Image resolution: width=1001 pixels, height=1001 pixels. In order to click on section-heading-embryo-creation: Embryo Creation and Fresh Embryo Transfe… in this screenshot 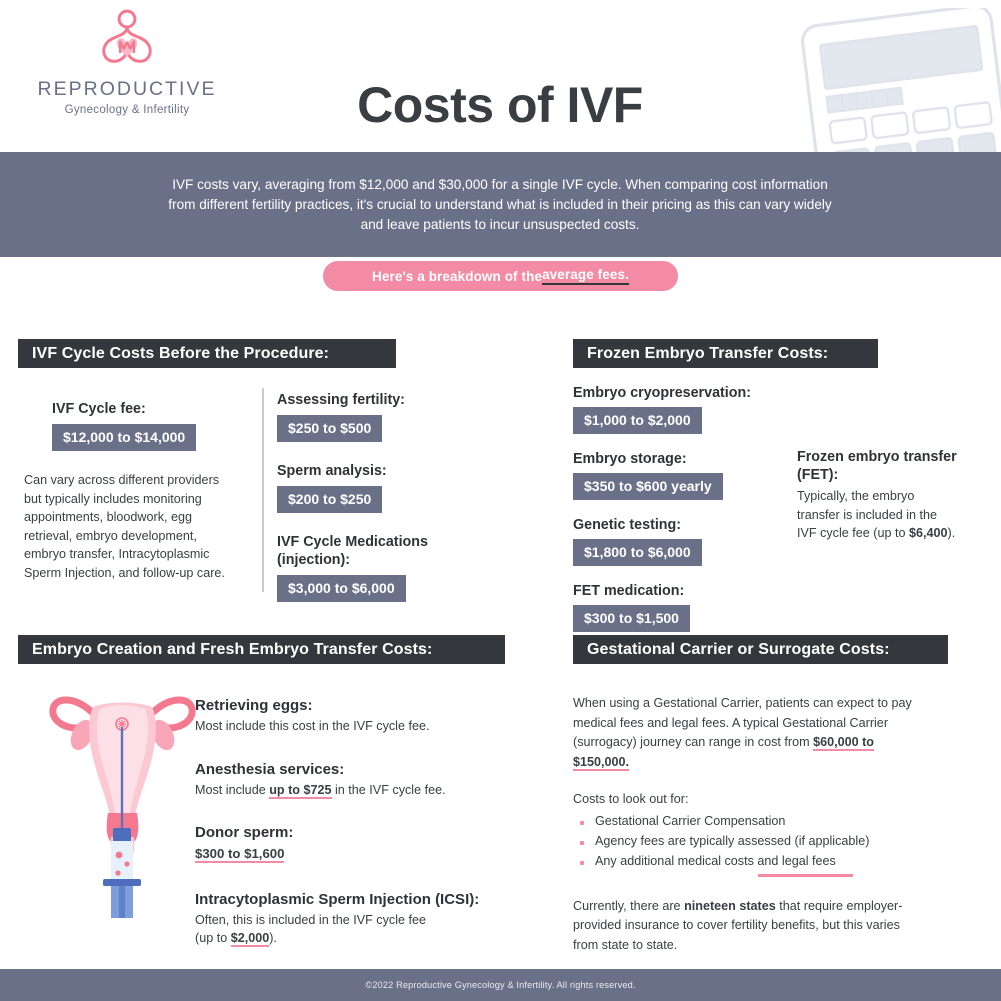, I will do `click(261, 649)`.